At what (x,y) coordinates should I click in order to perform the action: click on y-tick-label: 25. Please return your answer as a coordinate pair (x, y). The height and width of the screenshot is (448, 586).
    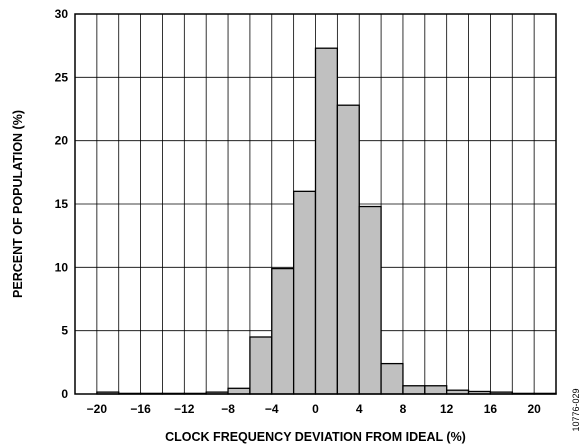
    Looking at the image, I should click on (62, 77).